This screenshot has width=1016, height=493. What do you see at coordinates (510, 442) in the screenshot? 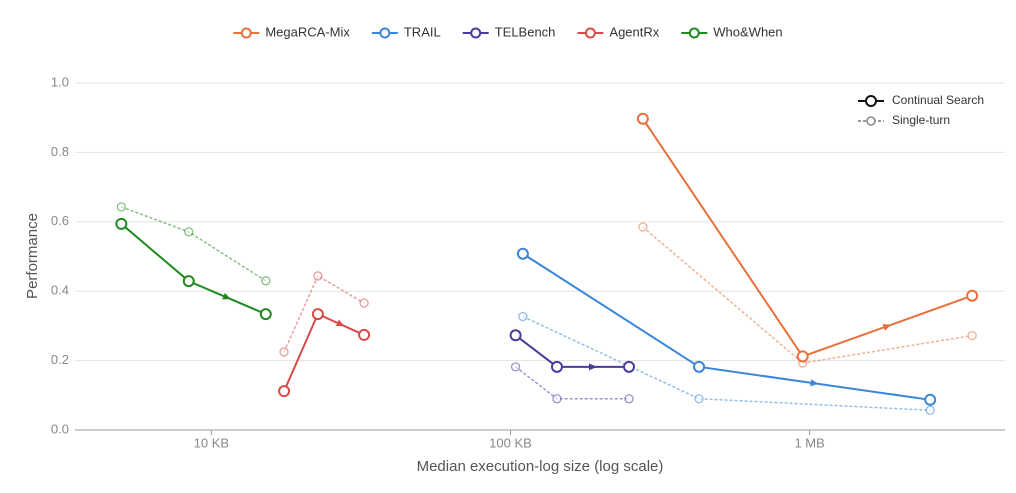
I see `x-tick-label: 100 KB` at bounding box center [510, 442].